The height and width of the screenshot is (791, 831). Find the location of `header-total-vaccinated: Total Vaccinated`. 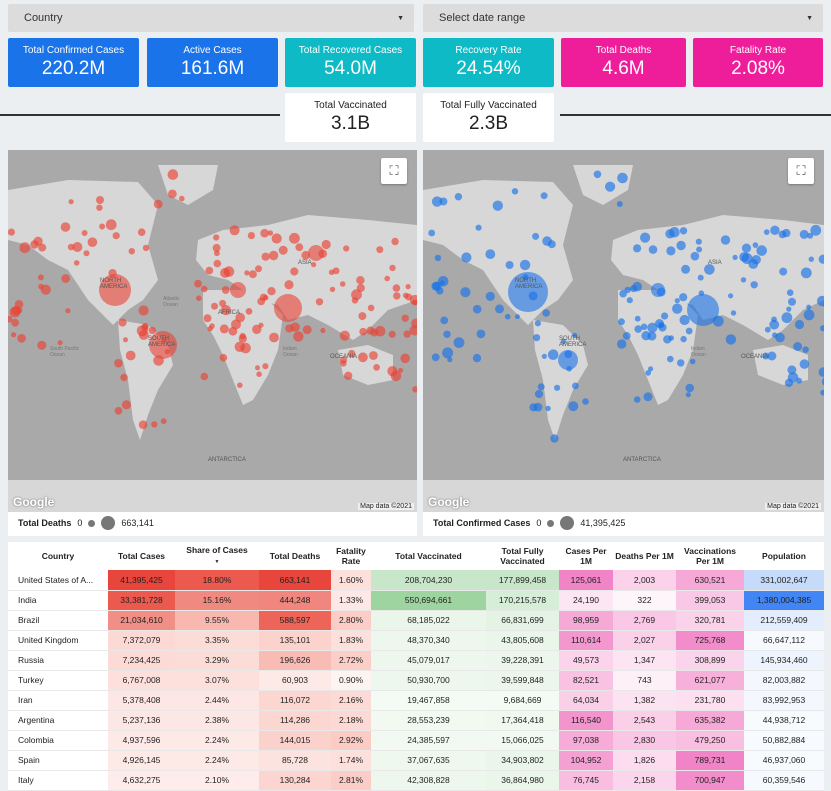

header-total-vaccinated: Total Vaccinated is located at coordinates (428, 556).